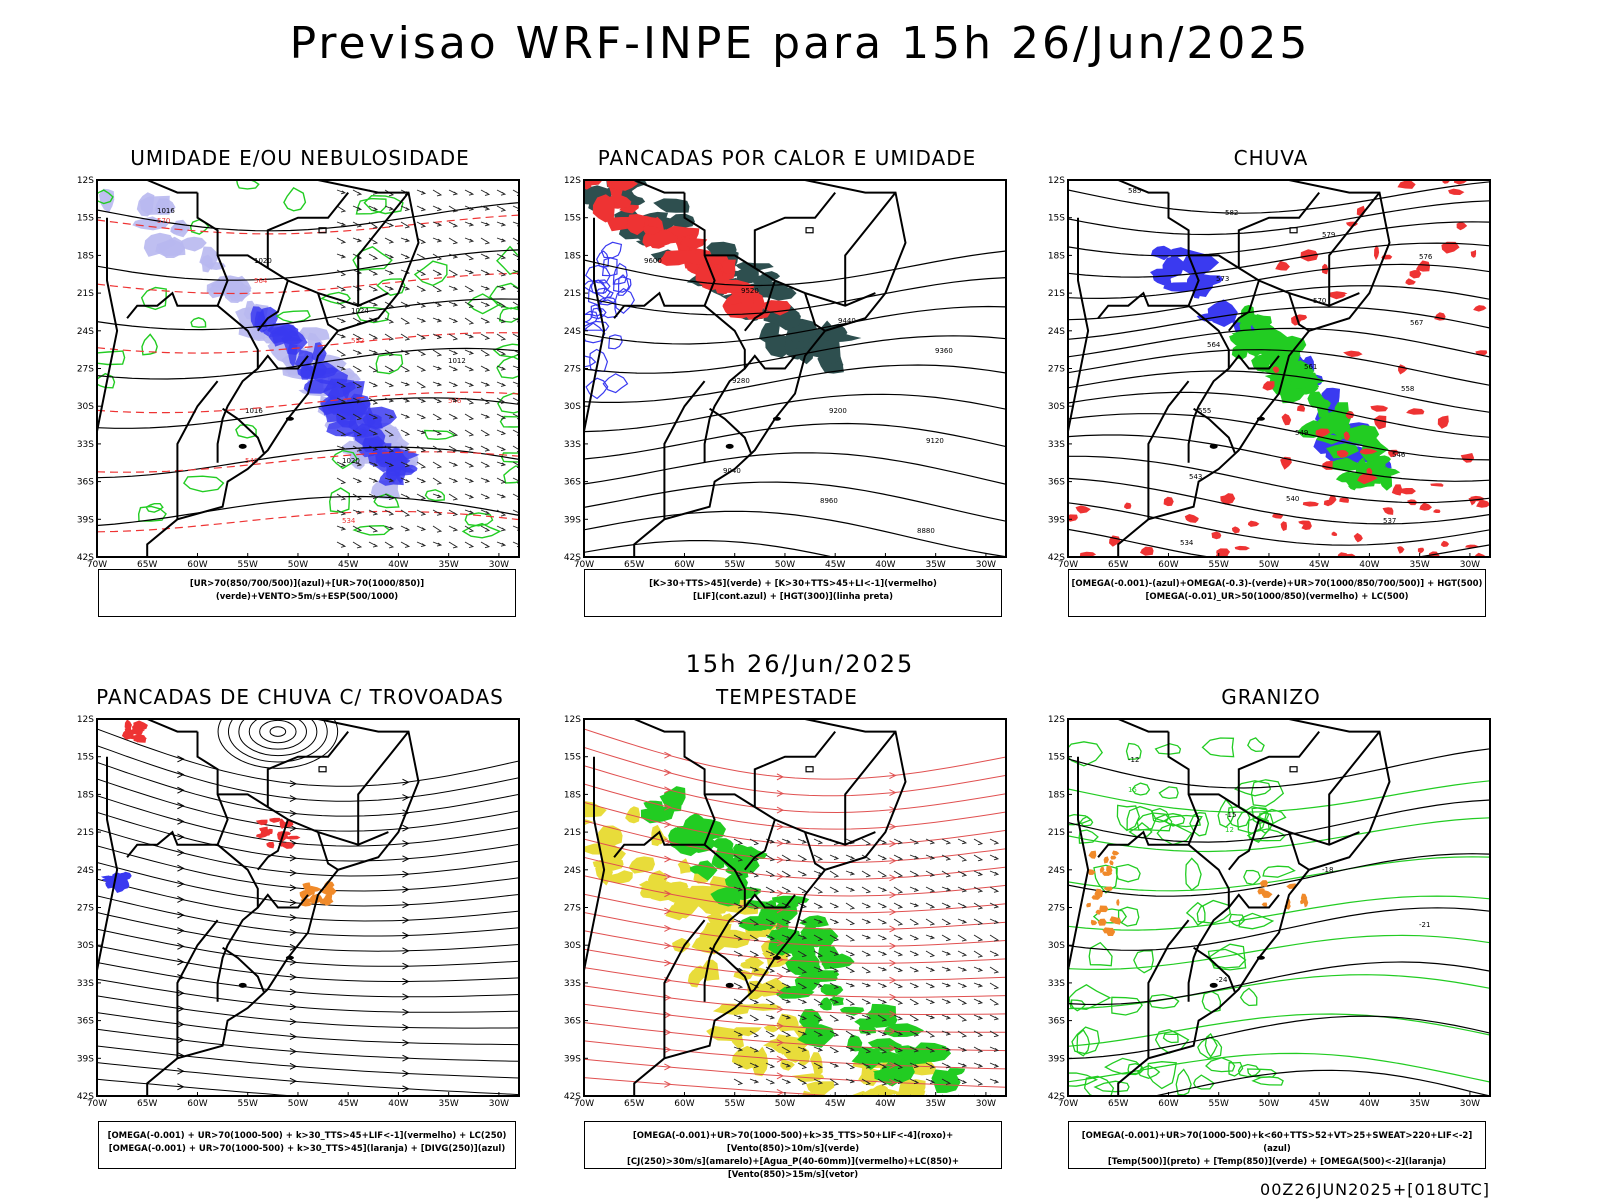 This screenshot has width=1600, height=1200. What do you see at coordinates (1056, 758) in the screenshot?
I see `lat-tick-label: 15S` at bounding box center [1056, 758].